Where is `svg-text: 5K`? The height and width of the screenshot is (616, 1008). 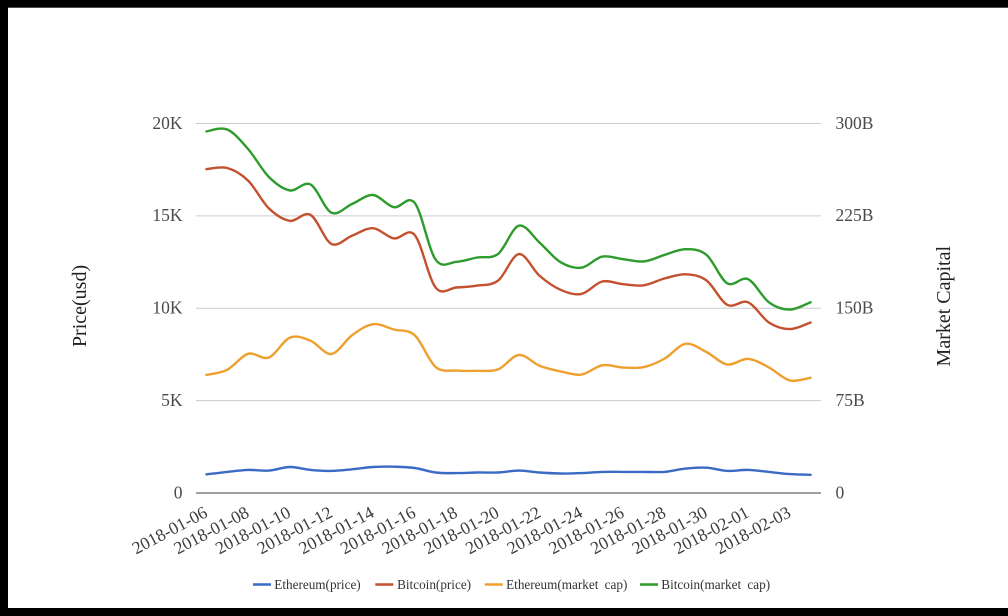 svg-text: 5K is located at coordinates (172, 400).